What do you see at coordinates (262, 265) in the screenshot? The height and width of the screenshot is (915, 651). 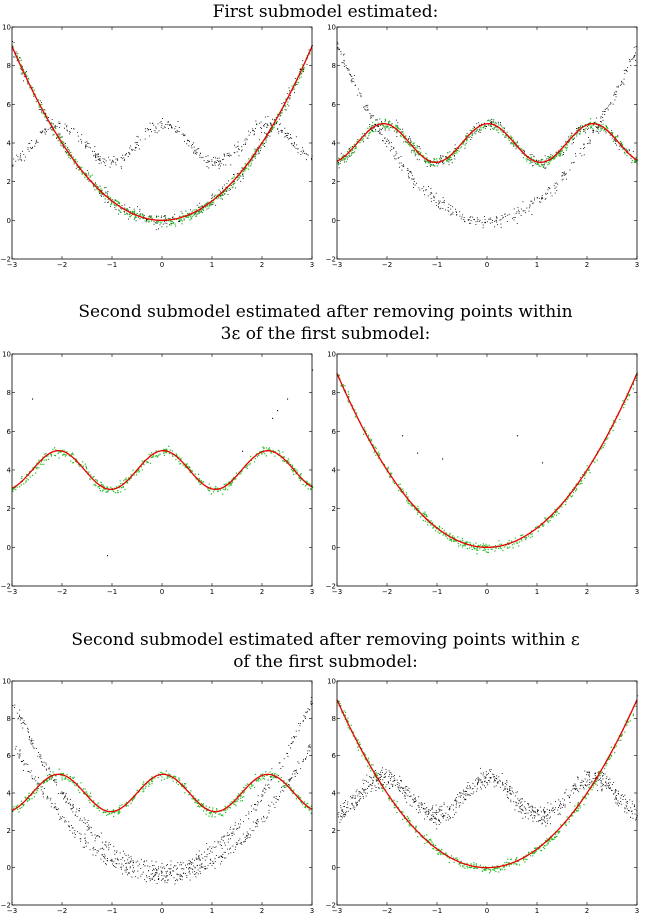 I see `x-tick-label: 2` at bounding box center [262, 265].